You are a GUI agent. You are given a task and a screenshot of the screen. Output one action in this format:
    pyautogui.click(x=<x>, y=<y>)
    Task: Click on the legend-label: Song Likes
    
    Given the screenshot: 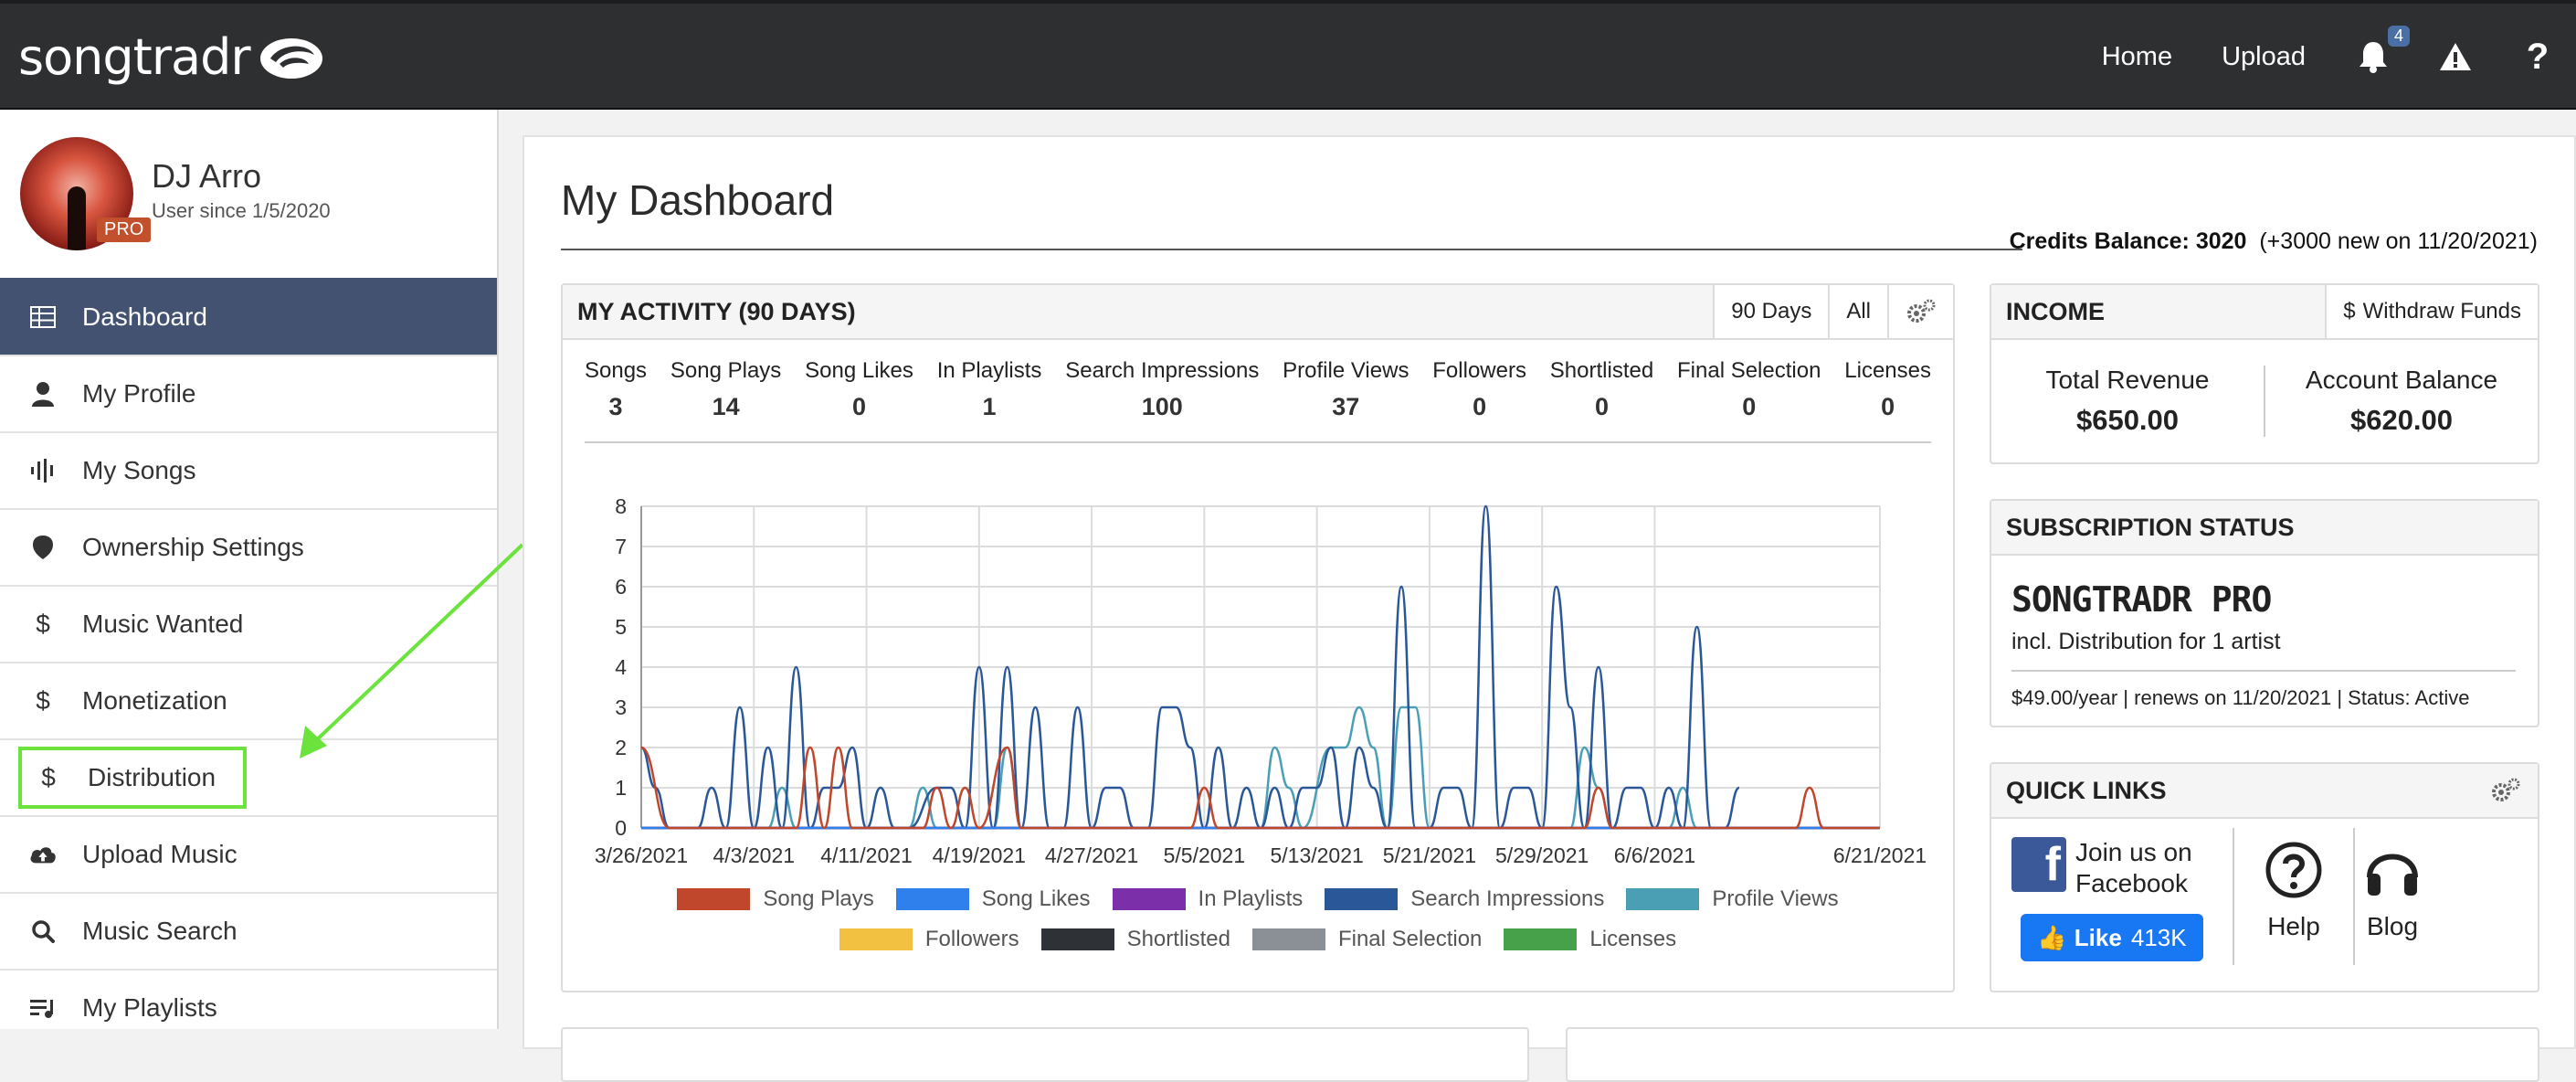 What is the action you would take?
    pyautogui.click(x=1036, y=898)
    